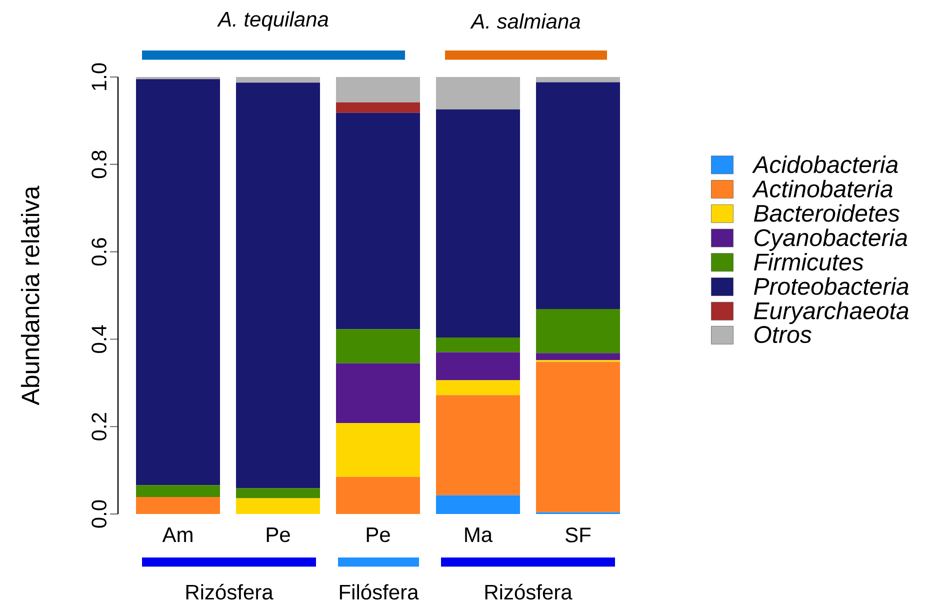 The width and height of the screenshot is (942, 607). Describe the element at coordinates (827, 213) in the screenshot. I see `legend-label: Bacteroidetes` at that location.